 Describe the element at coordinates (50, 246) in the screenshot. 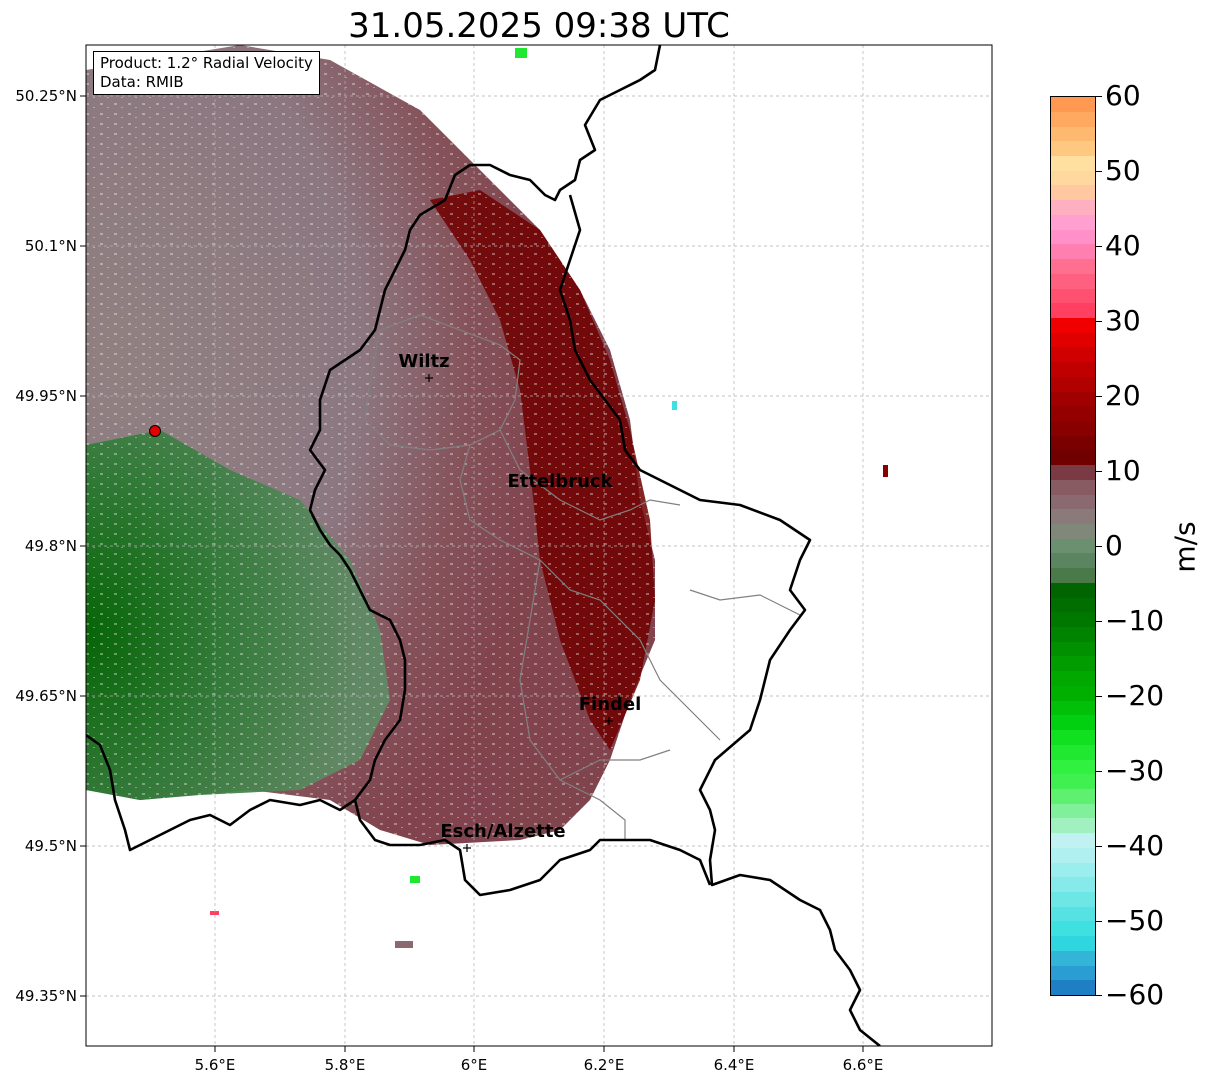

I see `lat-tick-label: 50.1°N` at that location.